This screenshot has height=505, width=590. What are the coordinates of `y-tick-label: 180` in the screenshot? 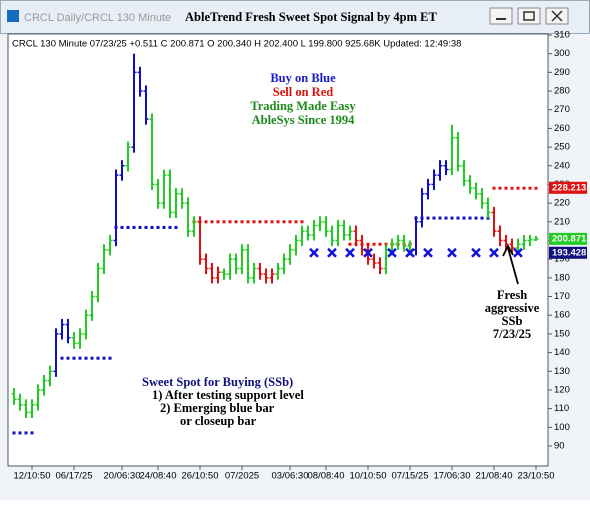 It's located at (562, 277).